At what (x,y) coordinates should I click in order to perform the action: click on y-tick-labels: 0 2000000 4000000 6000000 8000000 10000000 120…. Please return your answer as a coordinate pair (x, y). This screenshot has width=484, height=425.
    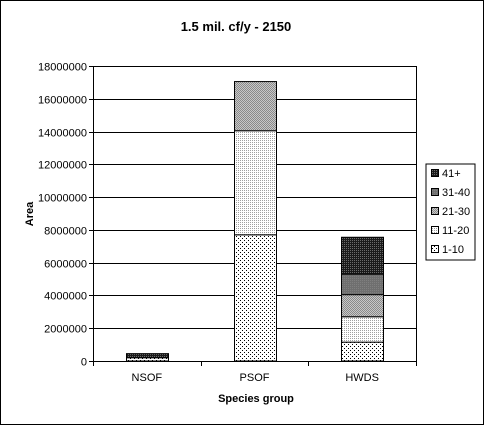
    Looking at the image, I should click on (65, 215).